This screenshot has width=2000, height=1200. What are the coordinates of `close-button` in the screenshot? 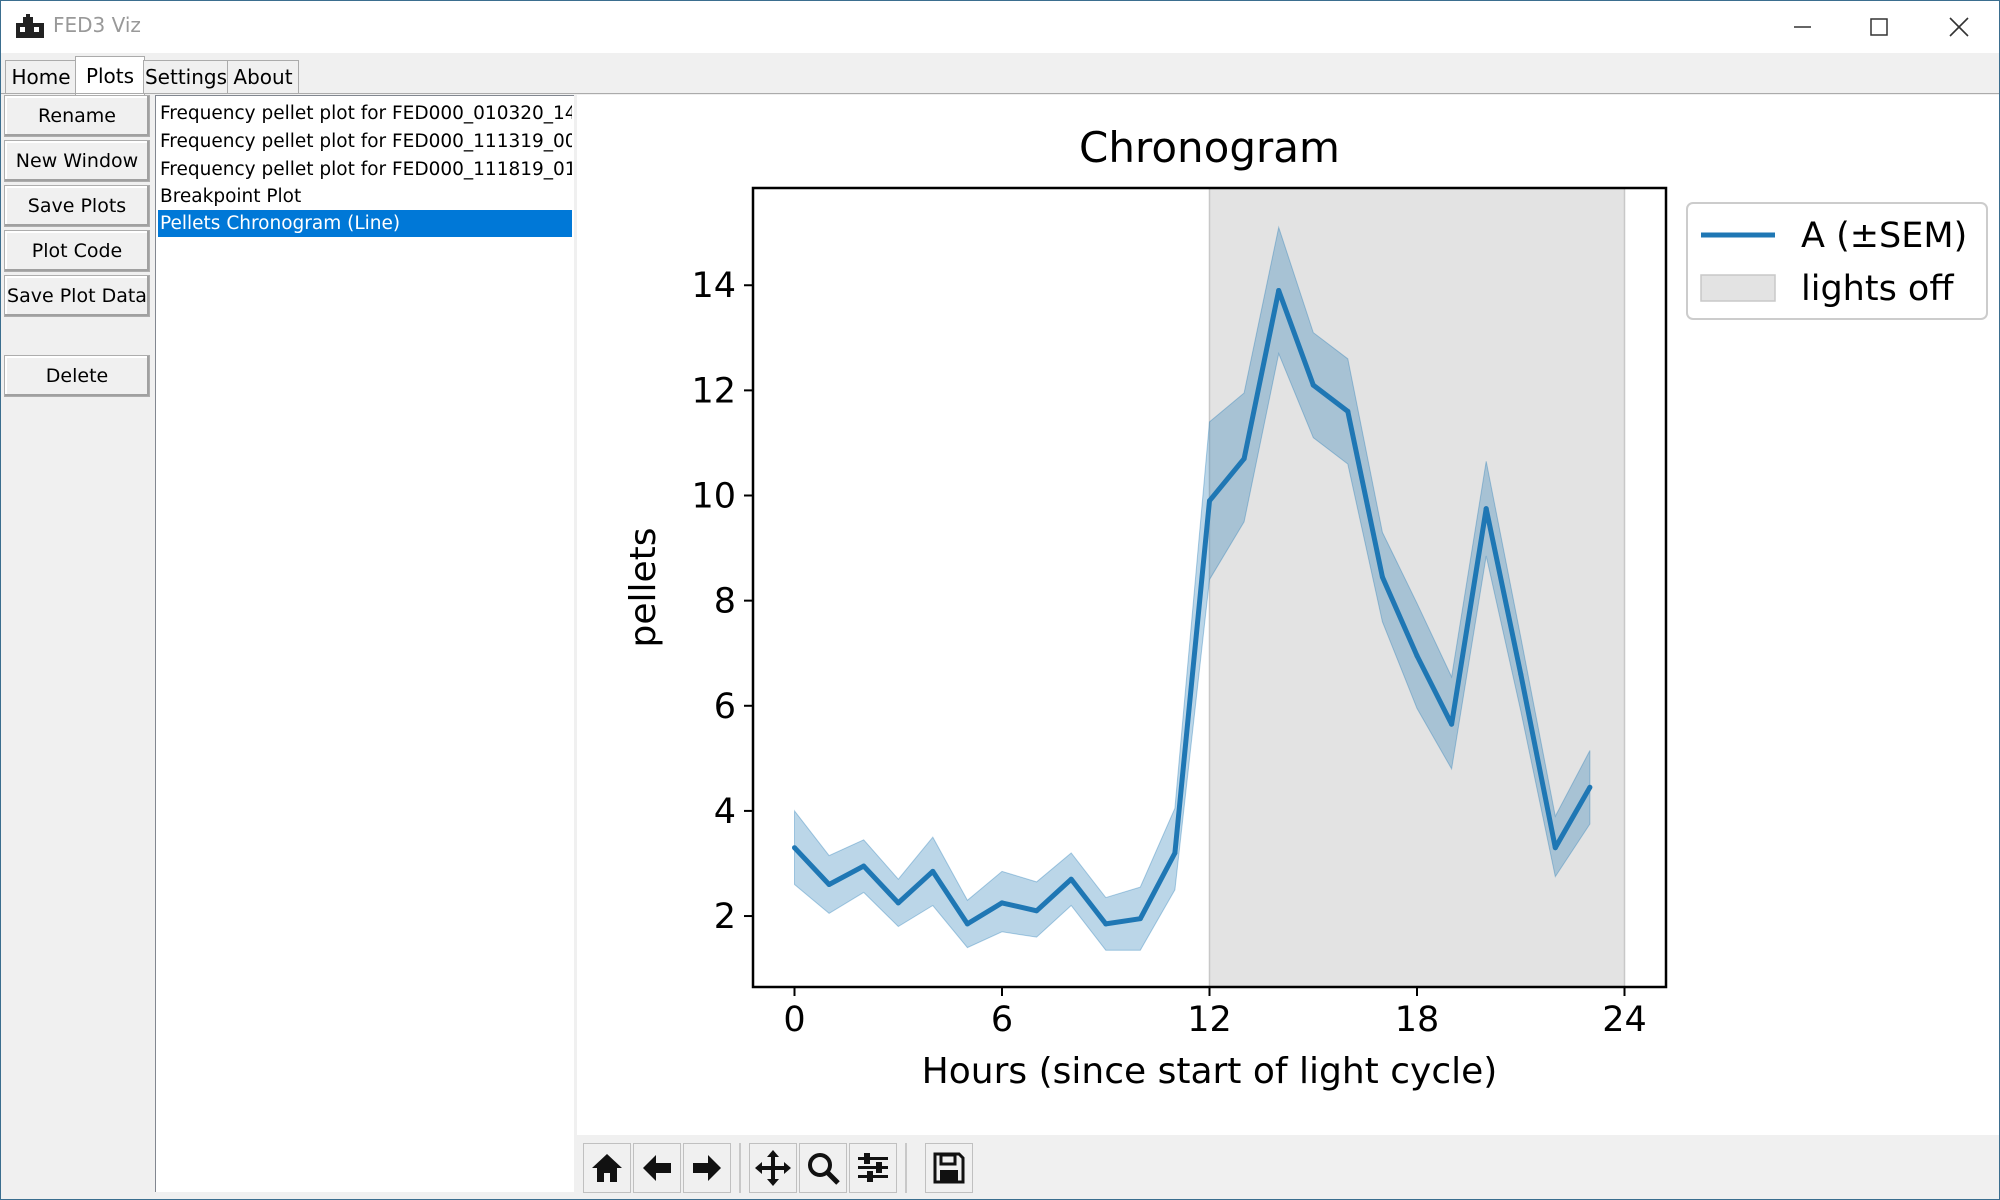 It's located at (1959, 27).